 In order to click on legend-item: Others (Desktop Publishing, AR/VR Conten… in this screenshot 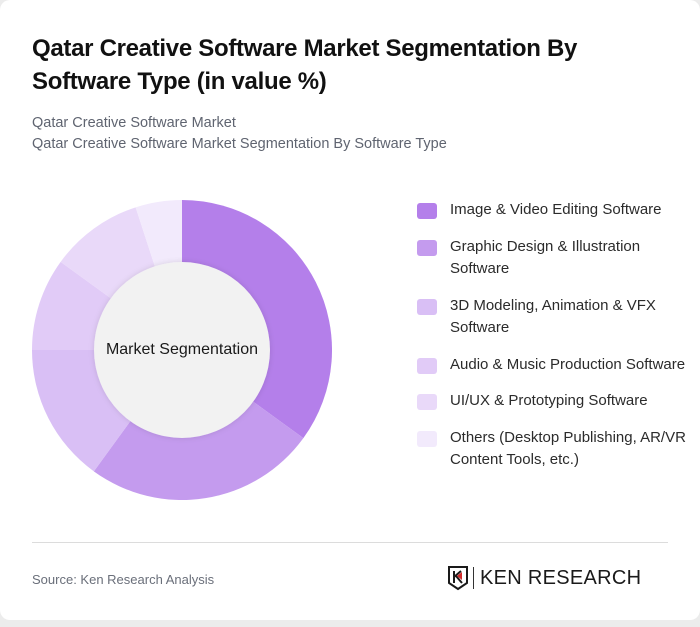, I will do `click(552, 449)`.